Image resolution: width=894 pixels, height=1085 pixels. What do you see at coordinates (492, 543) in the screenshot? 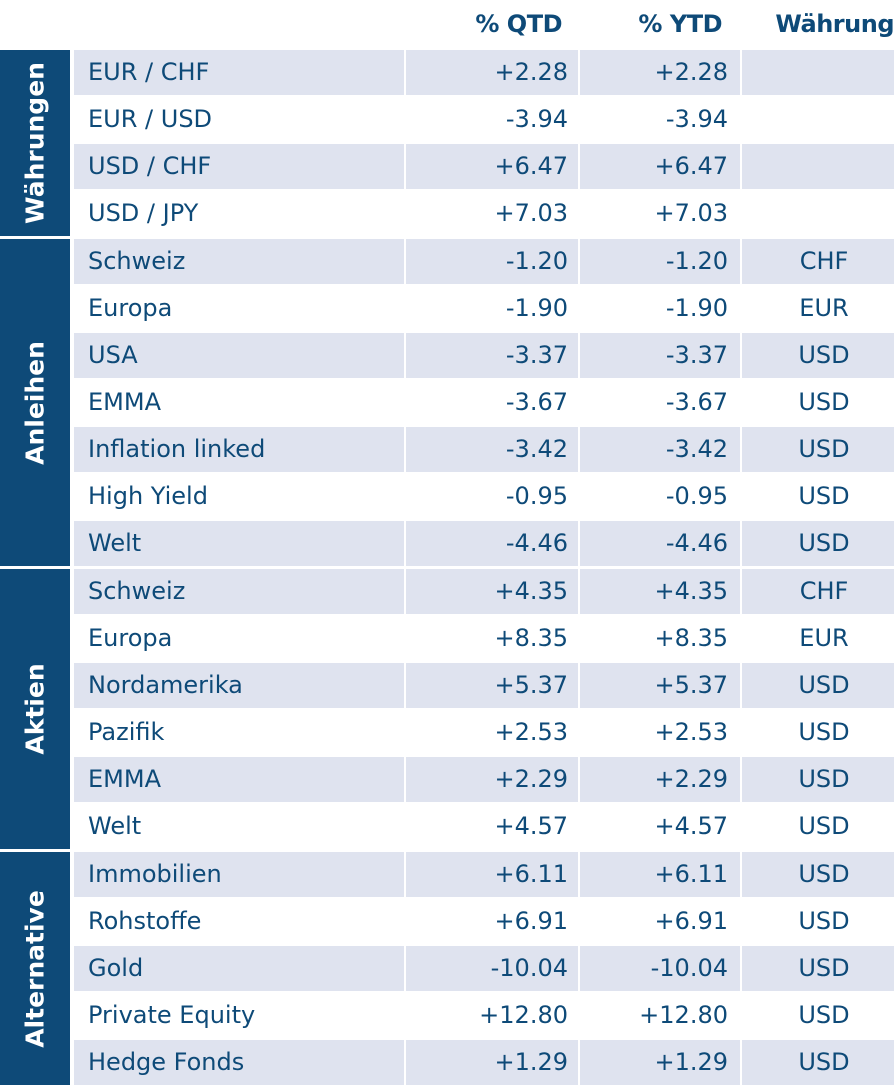
I see `row-qtd: -4.46` at bounding box center [492, 543].